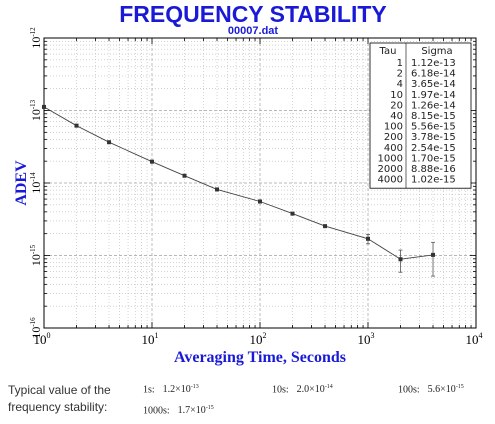  Describe the element at coordinates (36, 328) in the screenshot. I see `y-tick-label: 10-16` at that location.